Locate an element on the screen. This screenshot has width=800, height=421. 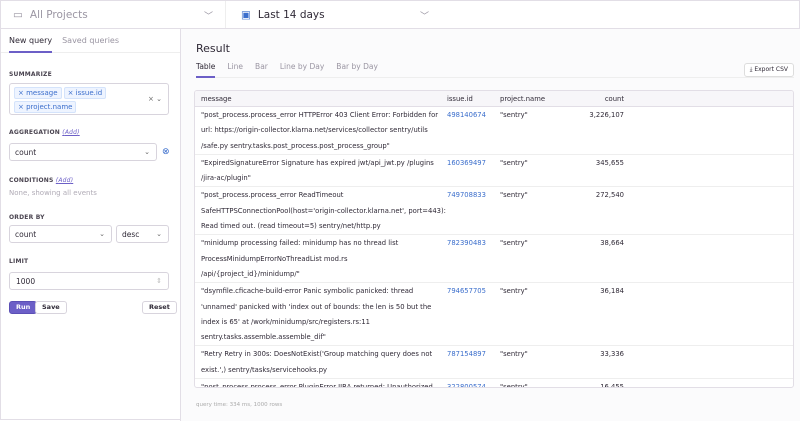
tab-table: Table is located at coordinates (206, 70).